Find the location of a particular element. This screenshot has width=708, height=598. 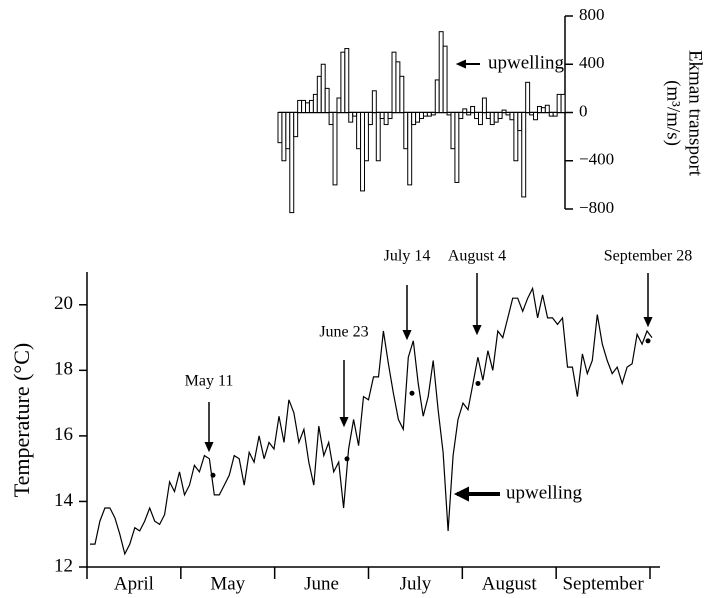

y-tick-label: 0 is located at coordinates (583, 110).